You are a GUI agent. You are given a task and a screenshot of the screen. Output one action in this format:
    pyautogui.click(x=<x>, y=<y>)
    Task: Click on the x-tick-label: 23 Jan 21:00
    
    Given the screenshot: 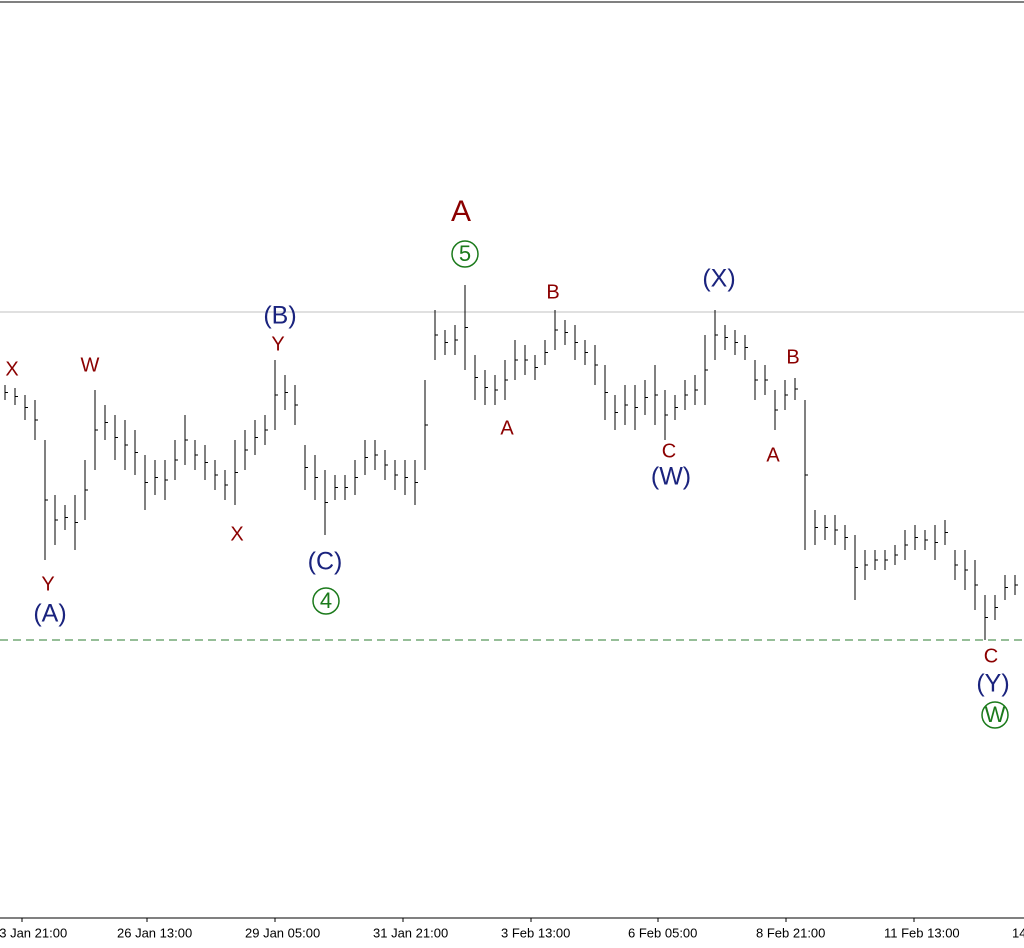 What is the action you would take?
    pyautogui.click(x=33, y=932)
    